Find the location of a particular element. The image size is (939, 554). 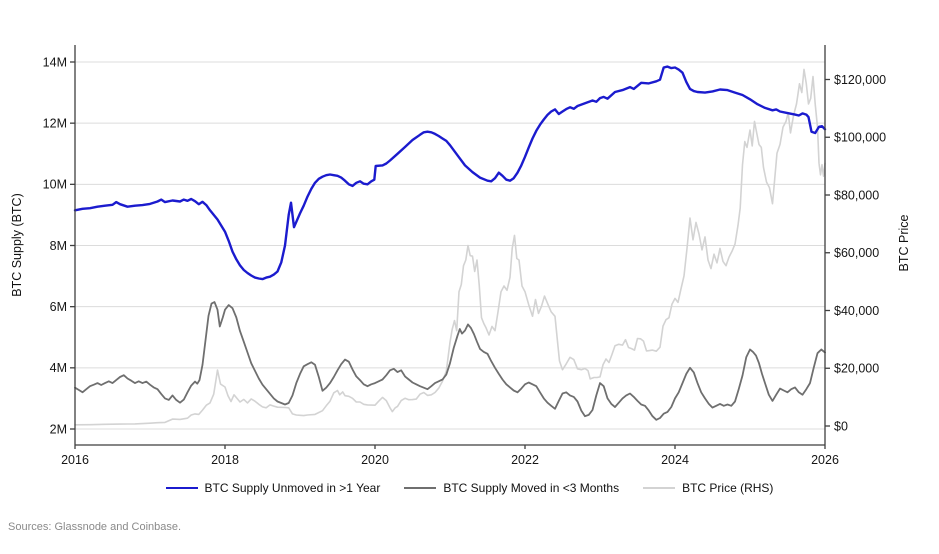

left-axis-tick-label: 10M is located at coordinates (55, 185).